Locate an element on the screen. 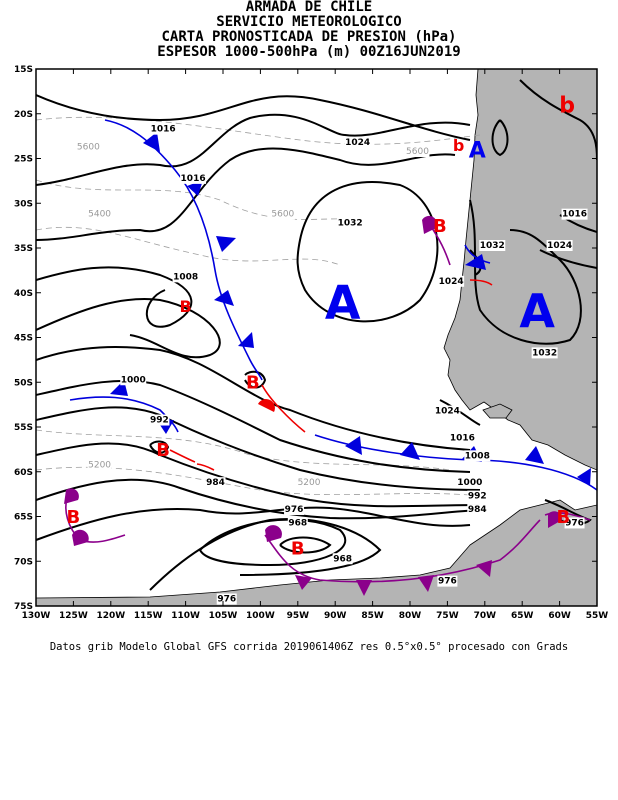  title-line-4: ESPESOR 1000-500hPa (m) 00Z16JUN2019 is located at coordinates (309, 52).